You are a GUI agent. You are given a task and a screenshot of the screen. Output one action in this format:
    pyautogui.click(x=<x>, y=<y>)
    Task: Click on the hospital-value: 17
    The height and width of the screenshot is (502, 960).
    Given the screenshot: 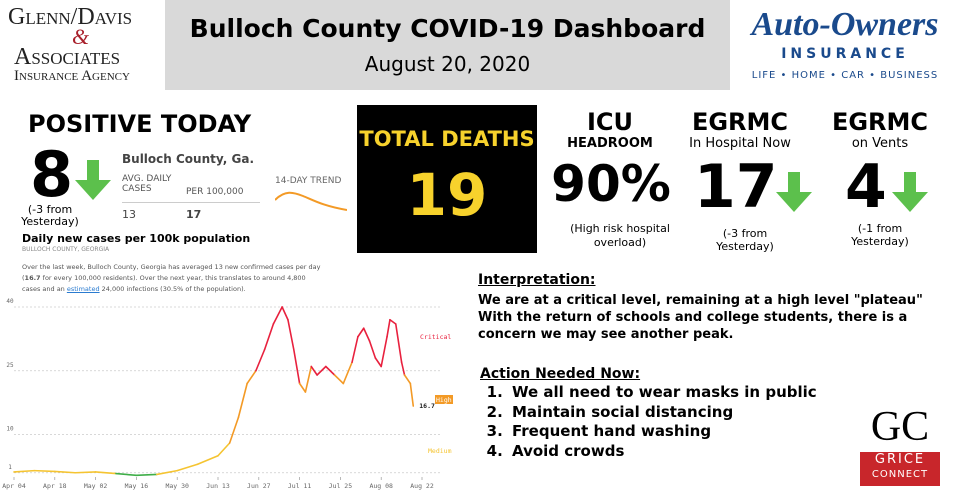 What is the action you would take?
    pyautogui.click(x=736, y=187)
    